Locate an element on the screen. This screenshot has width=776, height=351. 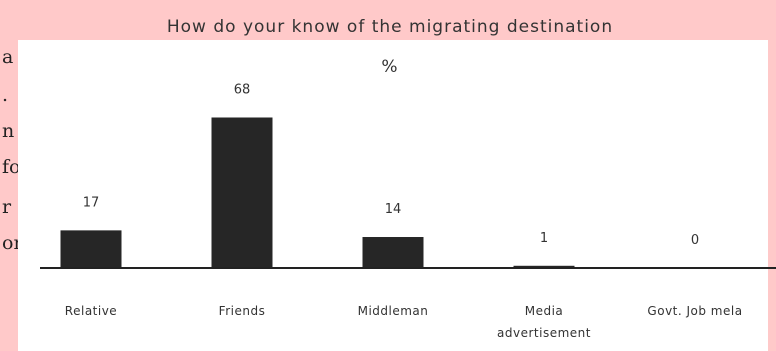
background-text-fragment: n is located at coordinates (8, 131).